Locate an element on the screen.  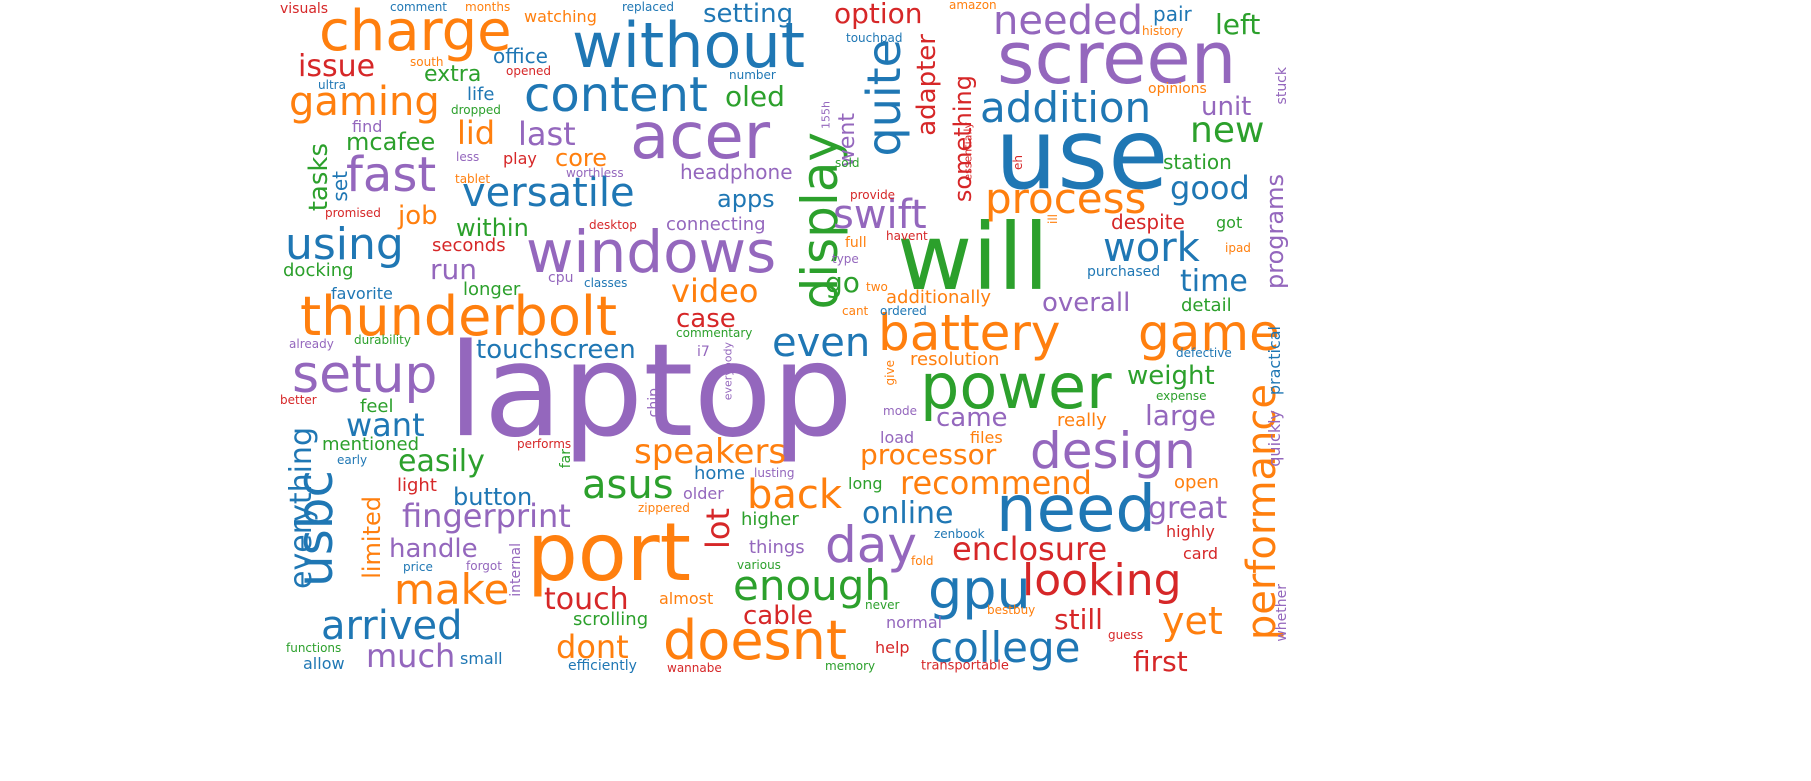
word-need: need is located at coordinates (1076, 510).